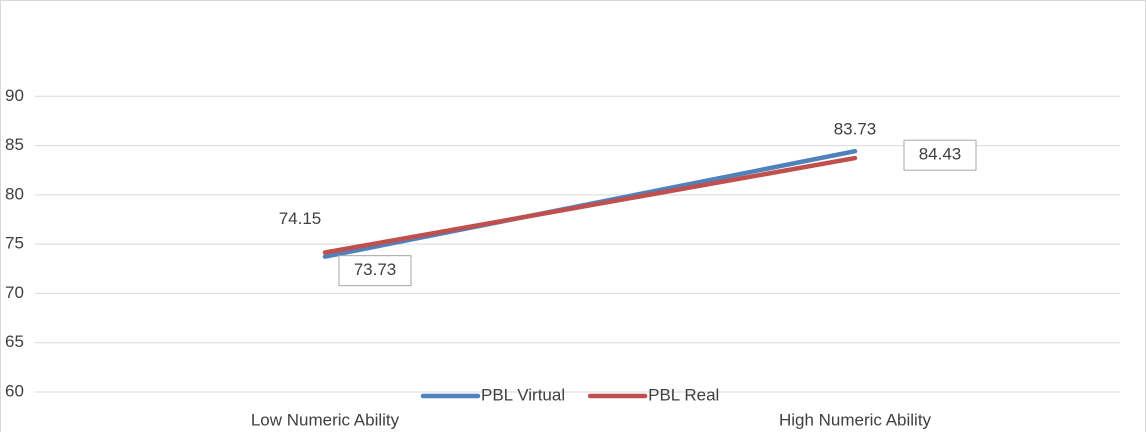 The width and height of the screenshot is (1146, 432). Describe the element at coordinates (855, 129) in the screenshot. I see `data-label: 83.73` at that location.